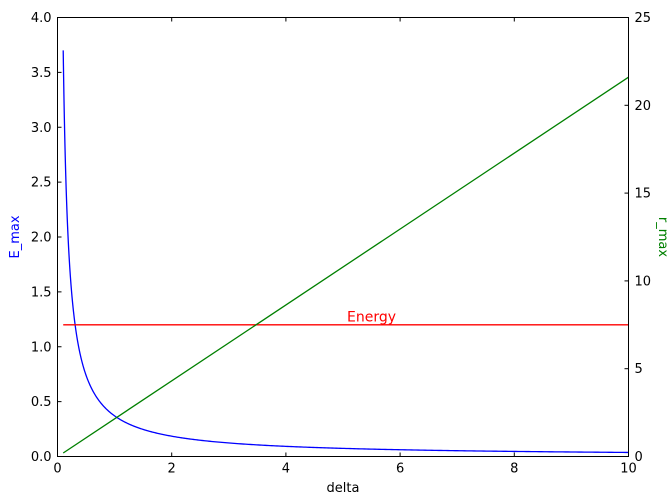  Describe the element at coordinates (643, 18) in the screenshot. I see `y-right-tick-label: 25` at that location.